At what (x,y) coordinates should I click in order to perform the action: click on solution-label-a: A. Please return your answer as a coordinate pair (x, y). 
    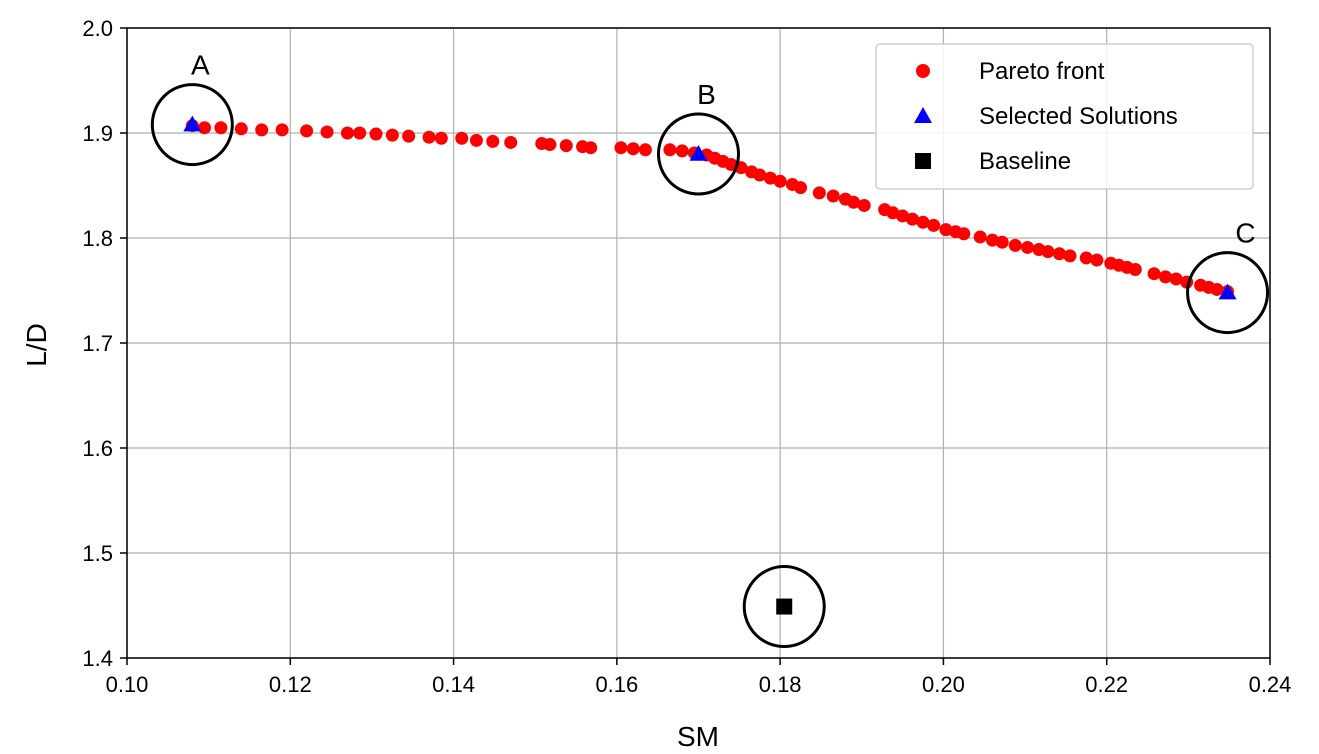
    Looking at the image, I should click on (200, 65).